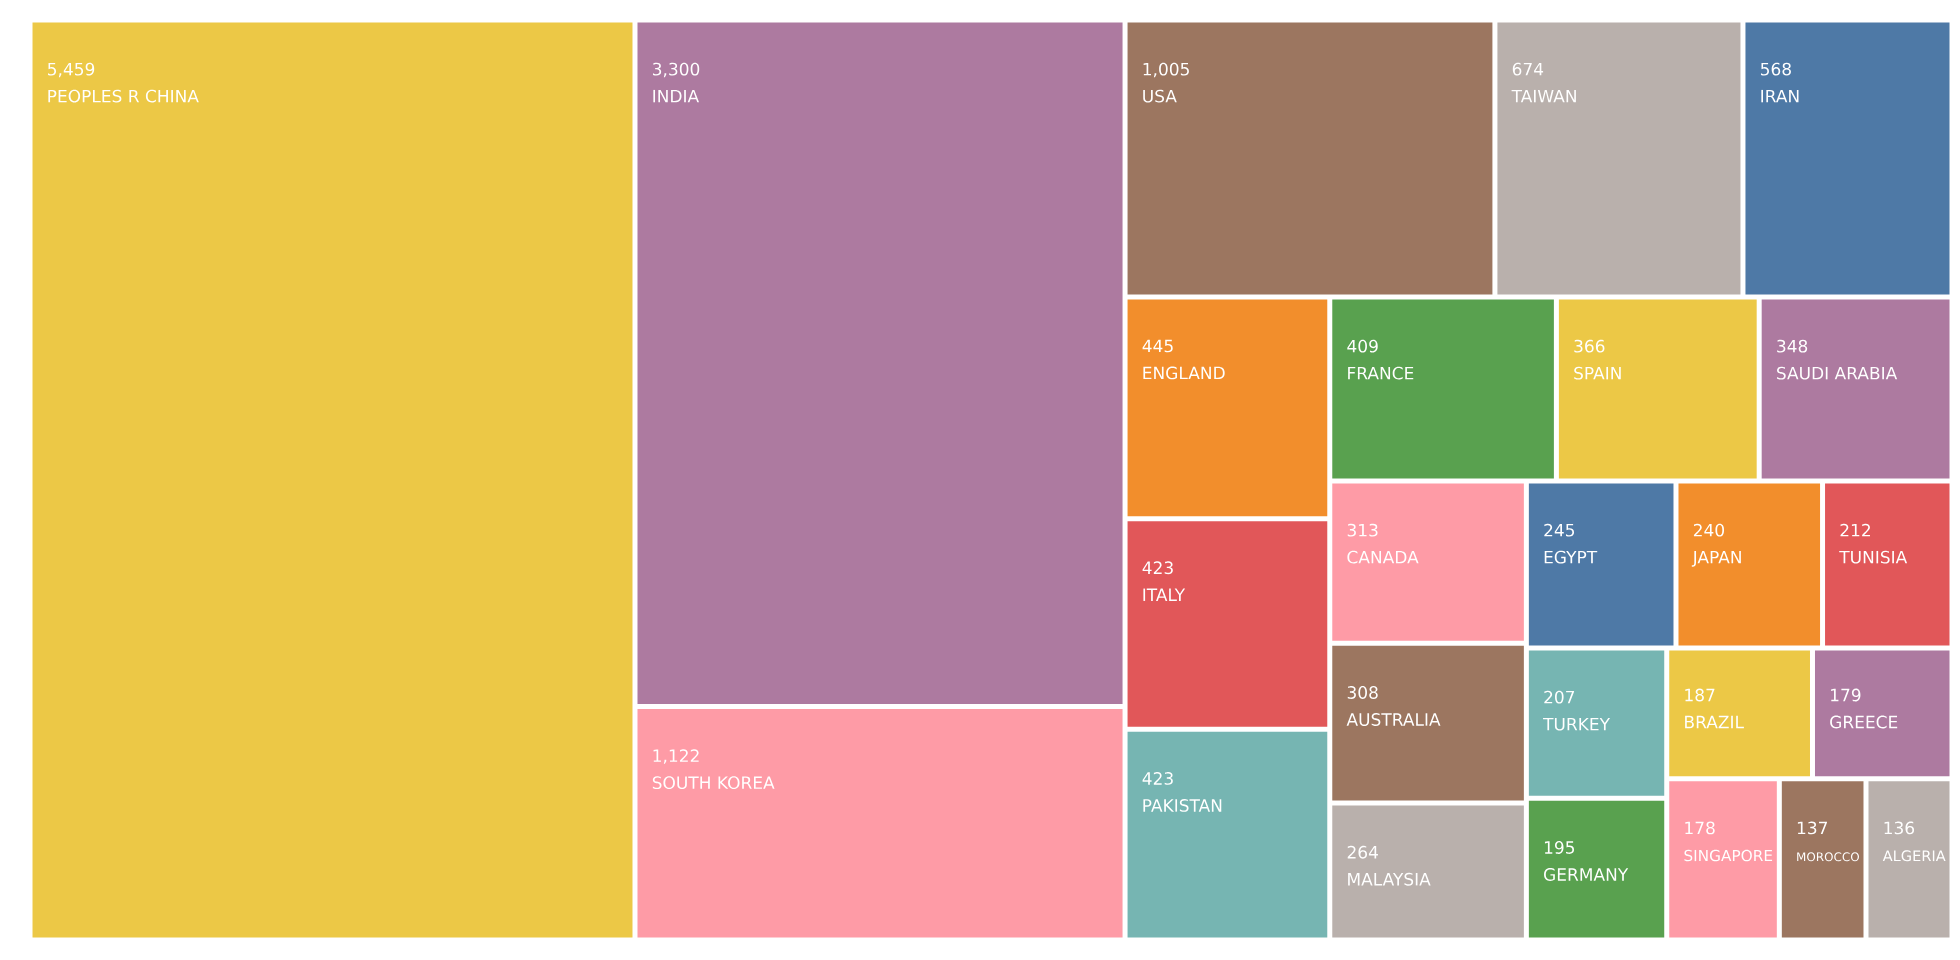 This screenshot has height=960, width=1960. I want to click on category-label: SINGAPORE, so click(1728, 855).